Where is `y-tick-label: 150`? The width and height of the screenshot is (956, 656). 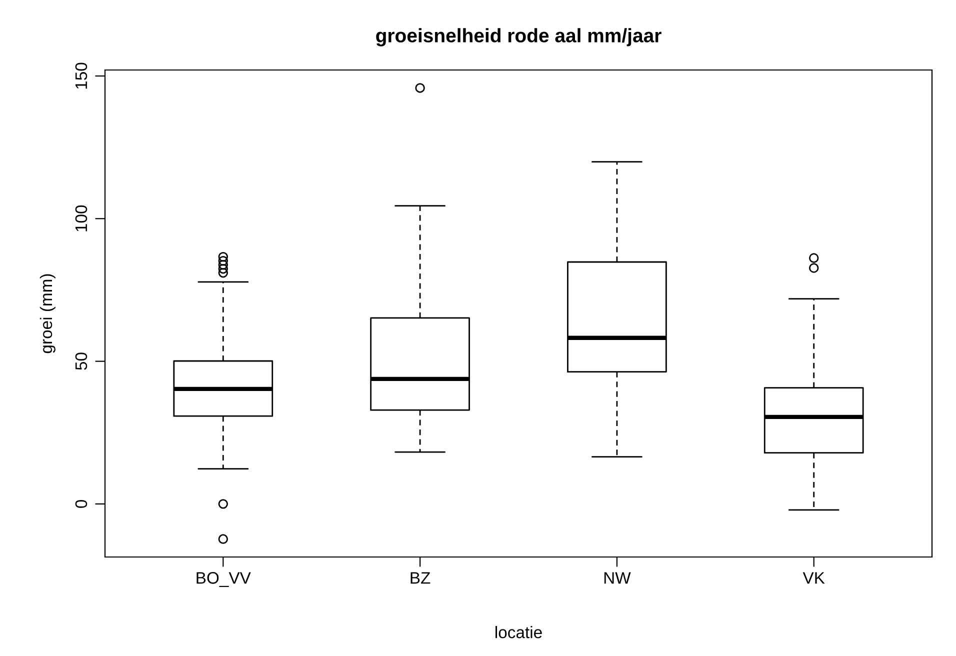
y-tick-label: 150 is located at coordinates (81, 75).